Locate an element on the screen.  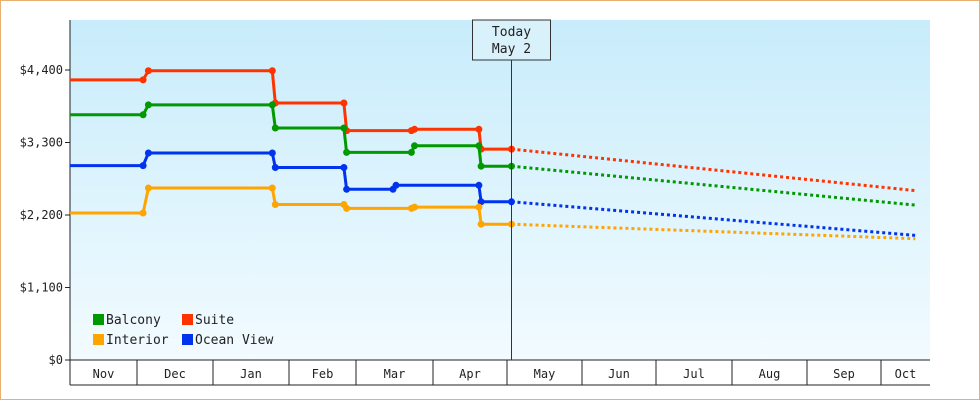
series-forecast-ocean-view is located at coordinates (713, 218).